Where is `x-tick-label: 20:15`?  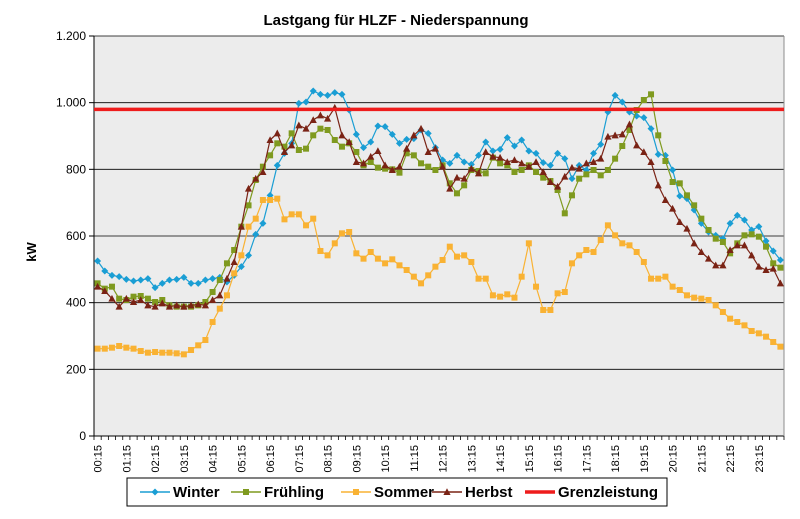 x-tick-label: 20:15 is located at coordinates (674, 459).